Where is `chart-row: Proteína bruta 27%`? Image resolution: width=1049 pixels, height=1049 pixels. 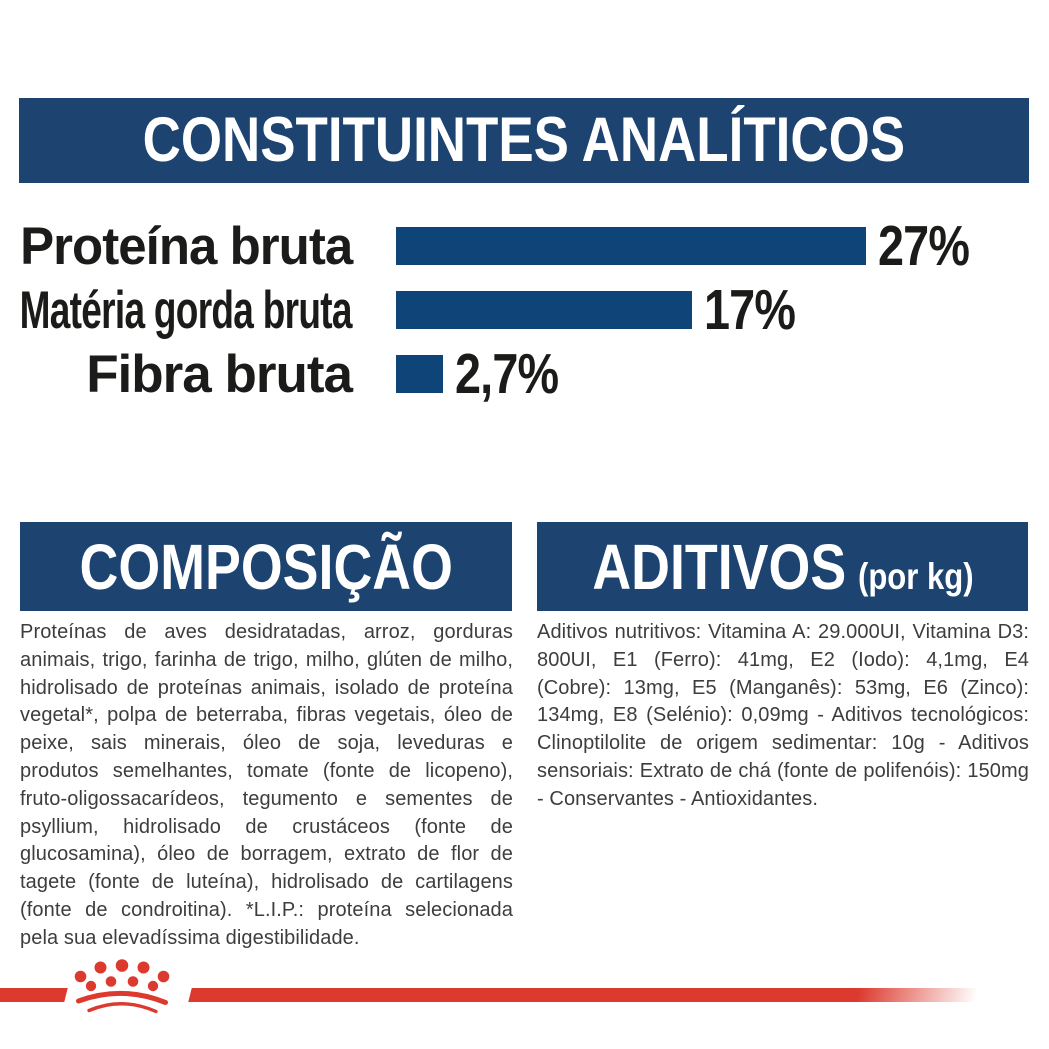 chart-row: Proteína bruta 27% is located at coordinates (525, 246).